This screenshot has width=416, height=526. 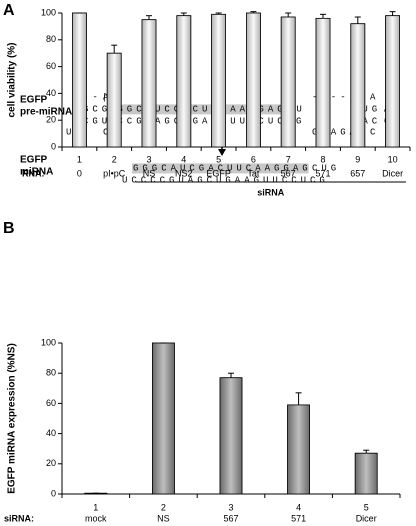 I want to click on x-category-label: Tat, so click(x=253, y=173).